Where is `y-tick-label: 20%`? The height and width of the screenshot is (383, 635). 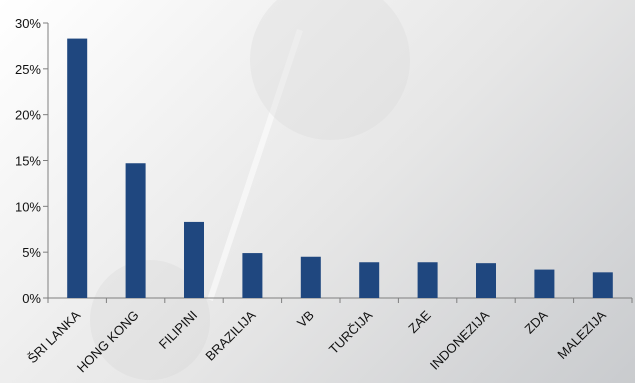
y-tick-label: 20% is located at coordinates (28, 115).